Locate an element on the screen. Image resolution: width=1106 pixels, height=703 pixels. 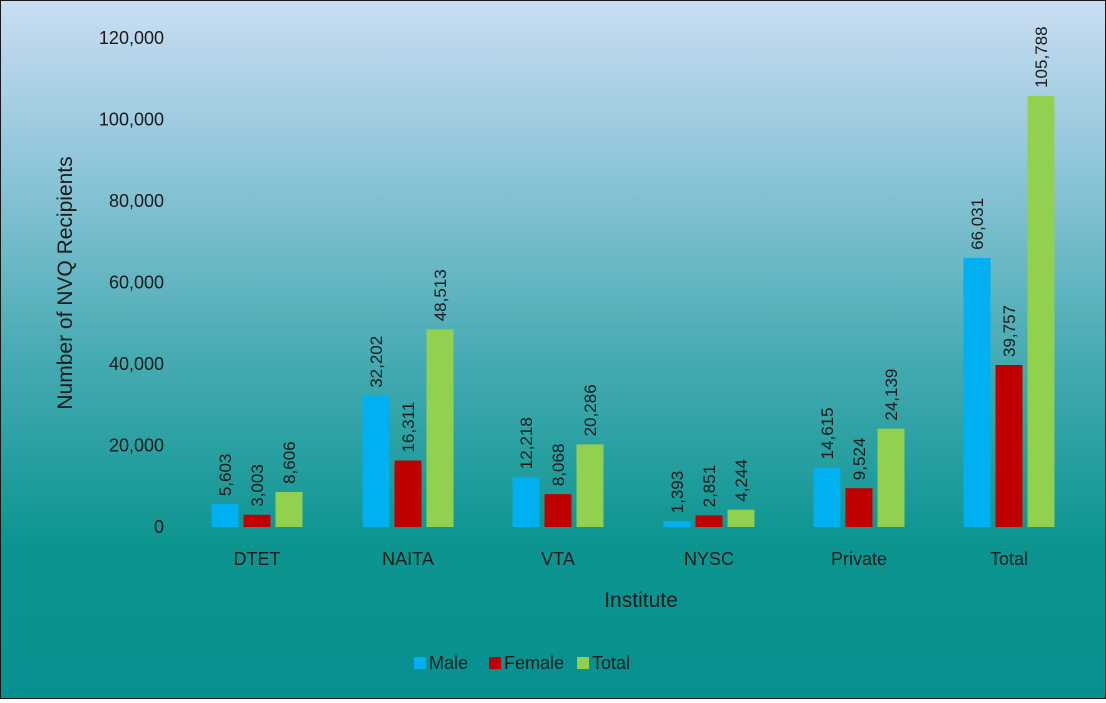
bar-total-dtet is located at coordinates (289, 509).